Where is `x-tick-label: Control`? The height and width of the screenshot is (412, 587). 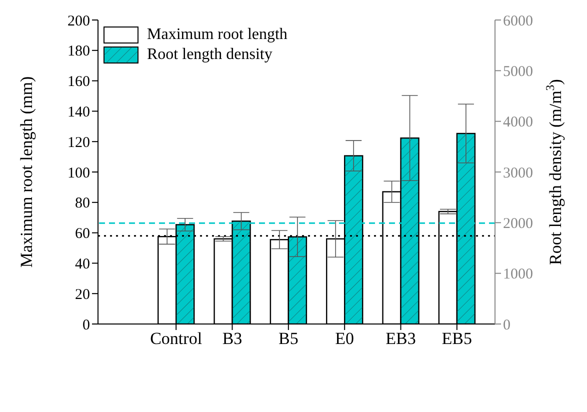 x-tick-label: Control is located at coordinates (176, 338).